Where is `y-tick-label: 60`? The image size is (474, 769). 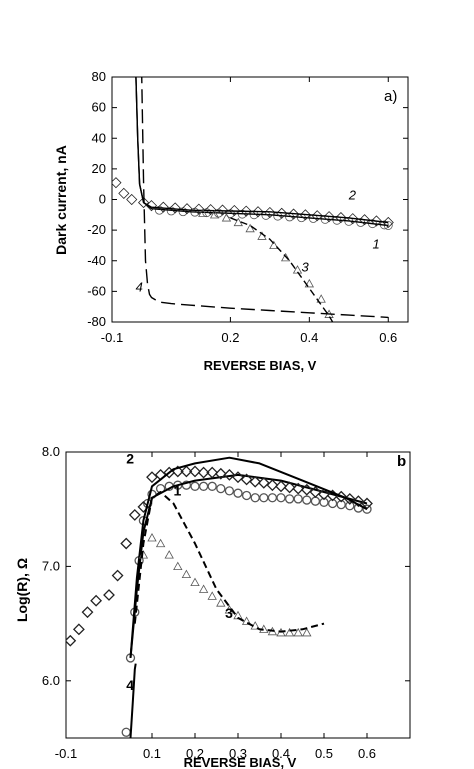
y-tick-label: 60 is located at coordinates (99, 107).